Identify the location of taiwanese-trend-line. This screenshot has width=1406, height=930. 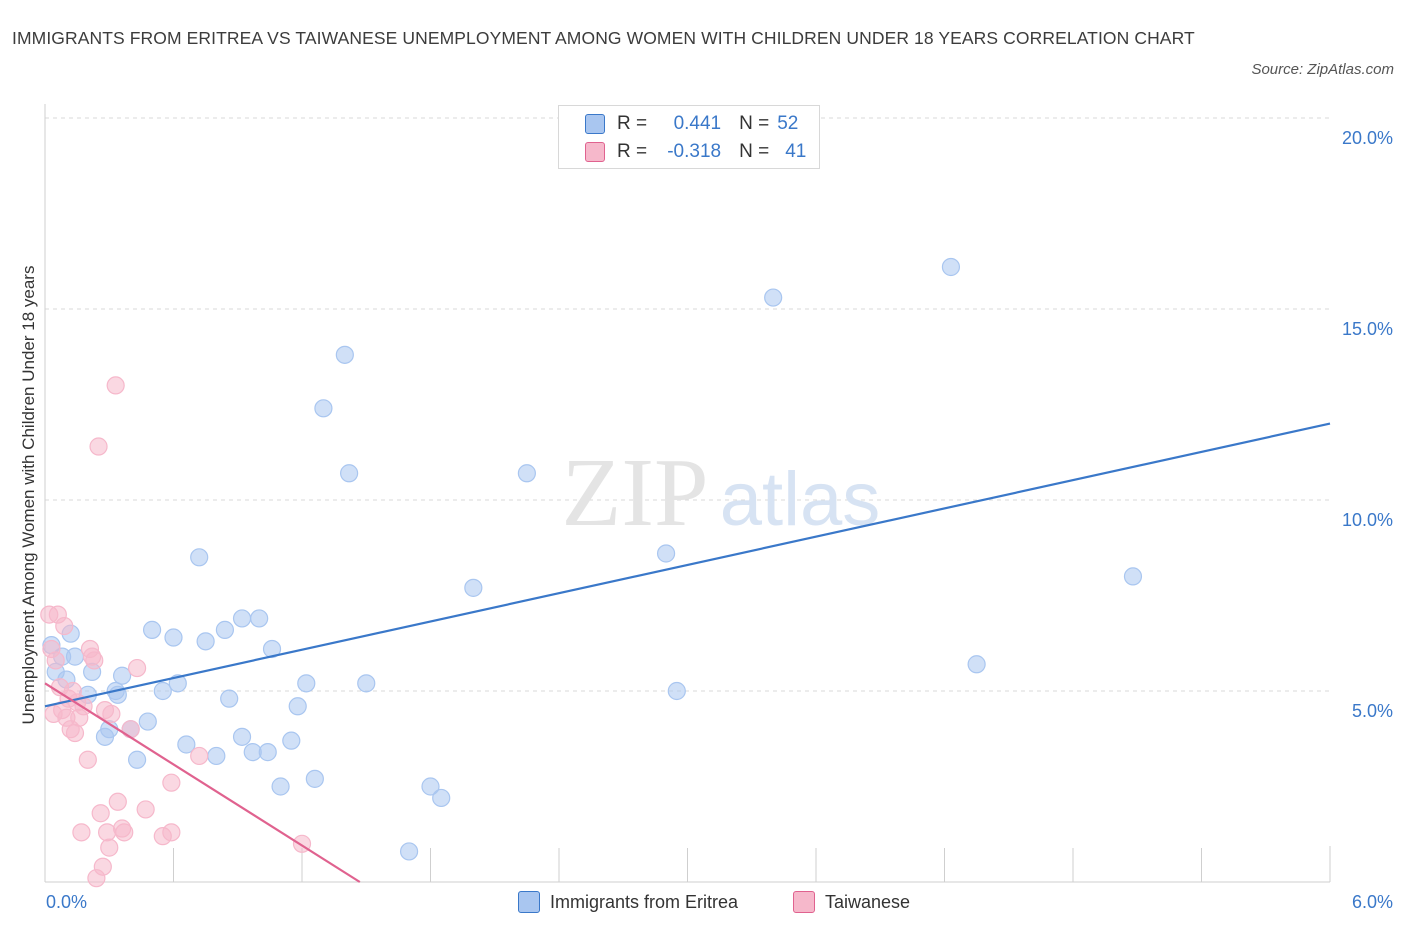
(202, 782).